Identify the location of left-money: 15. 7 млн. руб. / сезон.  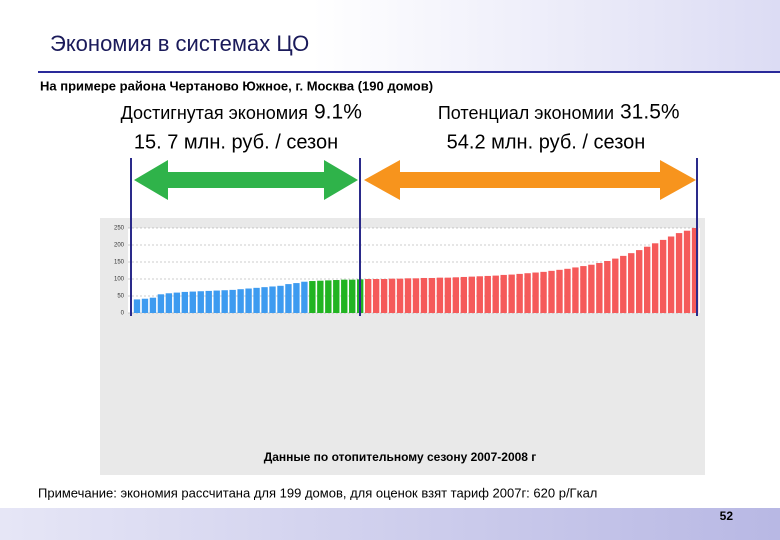
(236, 142).